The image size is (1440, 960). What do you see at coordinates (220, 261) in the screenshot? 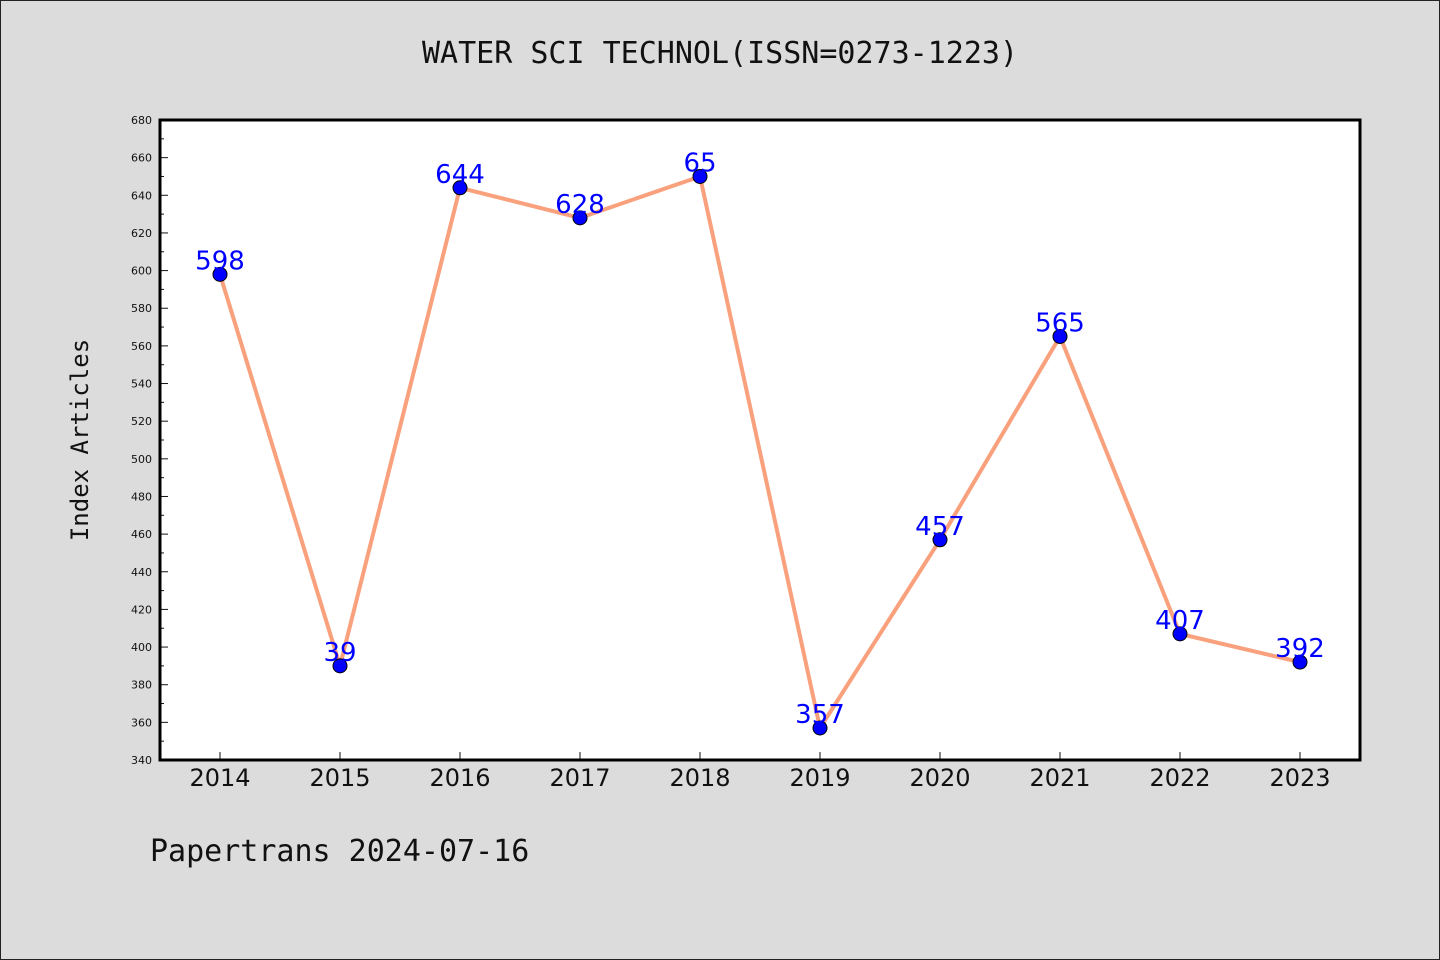
I see `data-label: 598` at bounding box center [220, 261].